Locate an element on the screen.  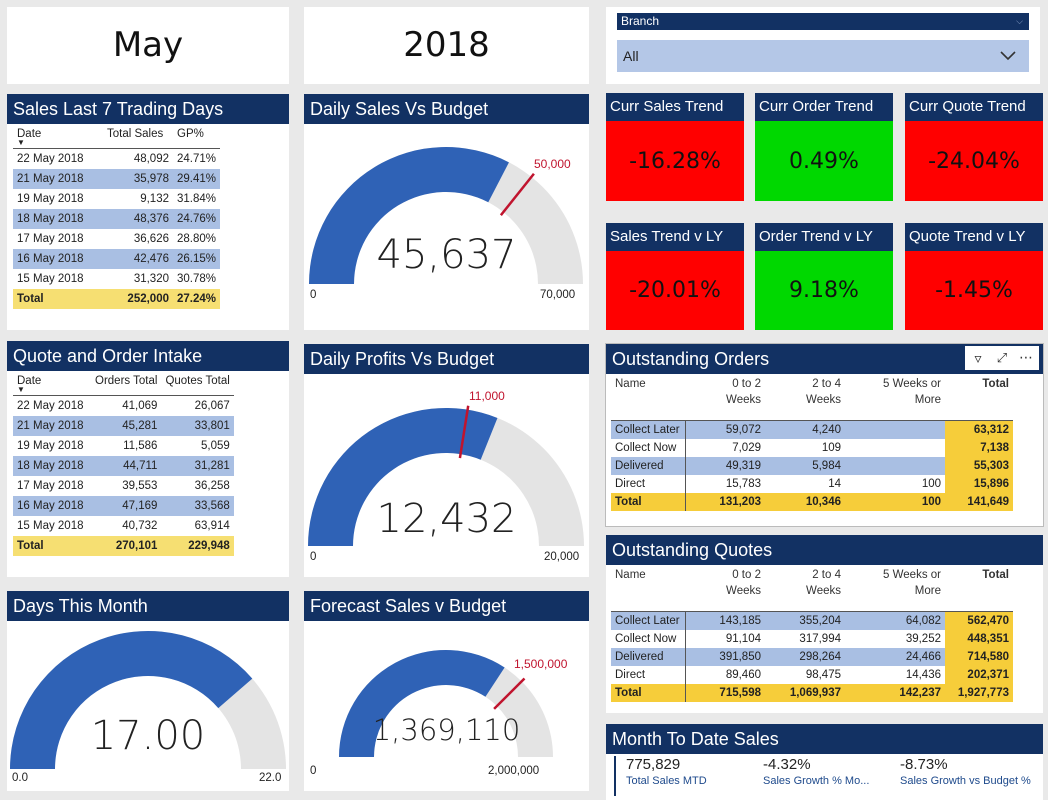
total-cell: 270,101 is located at coordinates (126, 546).